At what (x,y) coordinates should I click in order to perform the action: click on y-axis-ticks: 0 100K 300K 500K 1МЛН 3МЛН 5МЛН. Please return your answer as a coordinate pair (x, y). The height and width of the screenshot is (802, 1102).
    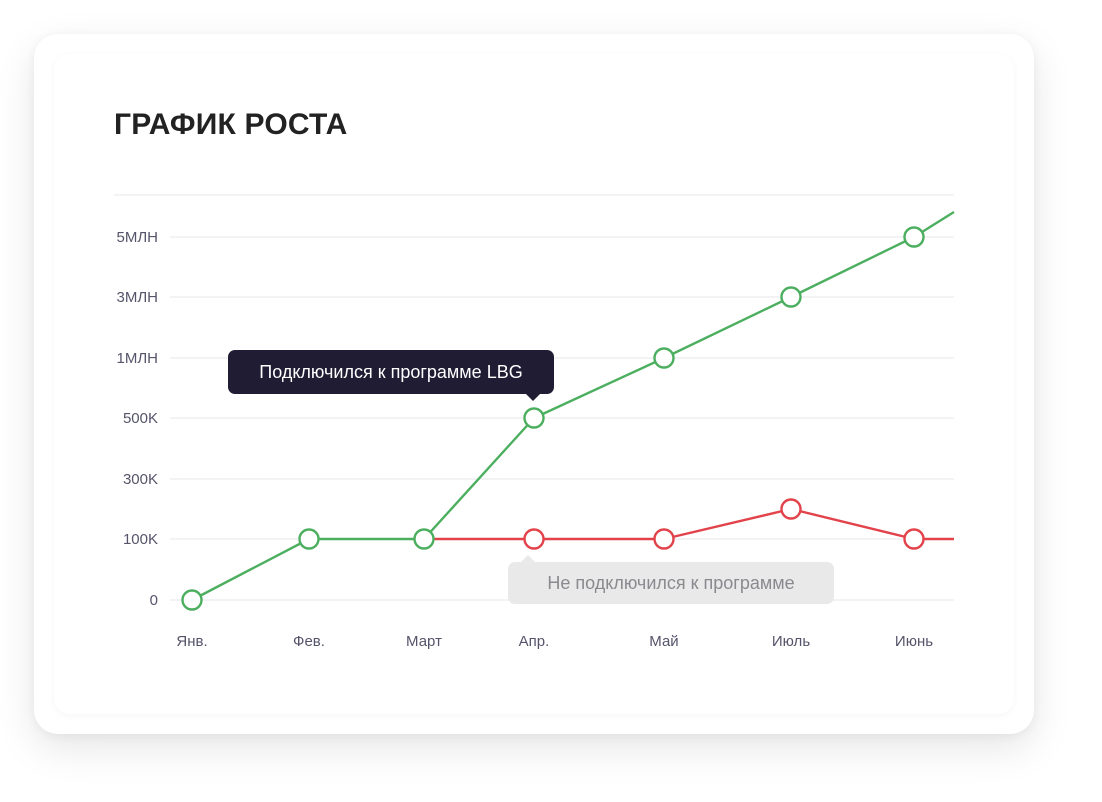
    Looking at the image, I should click on (137, 419).